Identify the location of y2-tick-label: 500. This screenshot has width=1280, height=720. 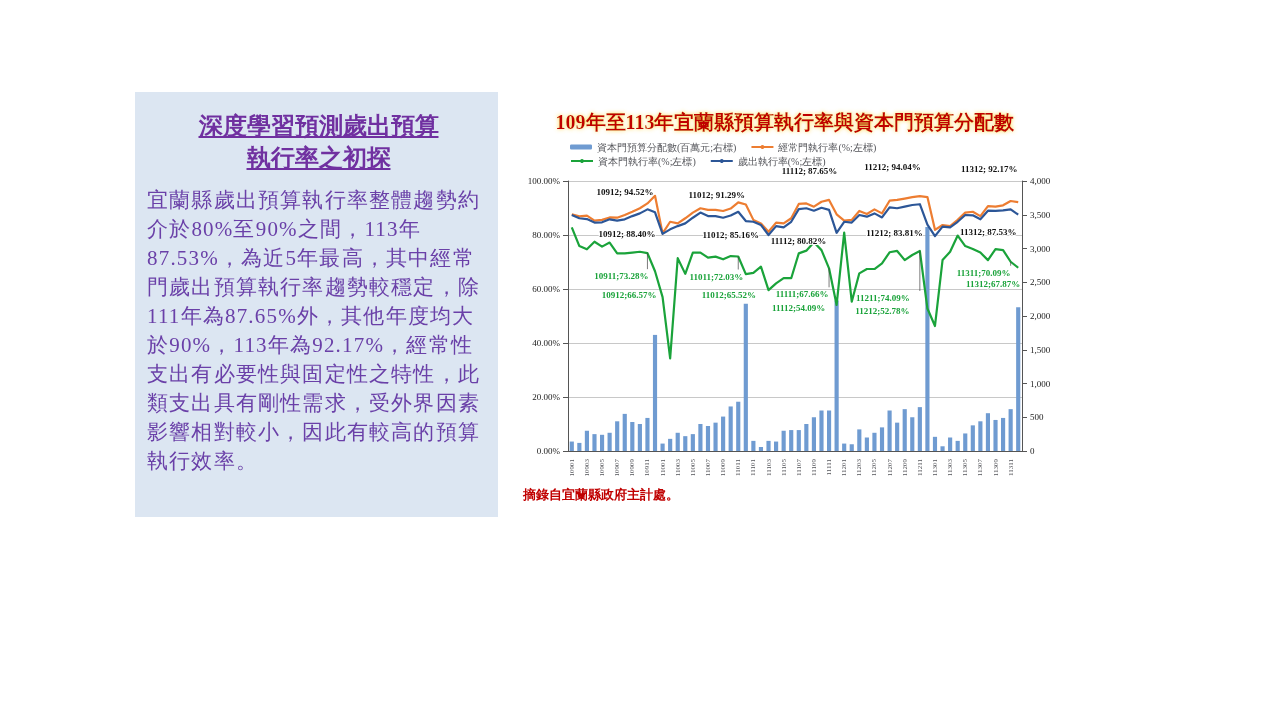
(1037, 417).